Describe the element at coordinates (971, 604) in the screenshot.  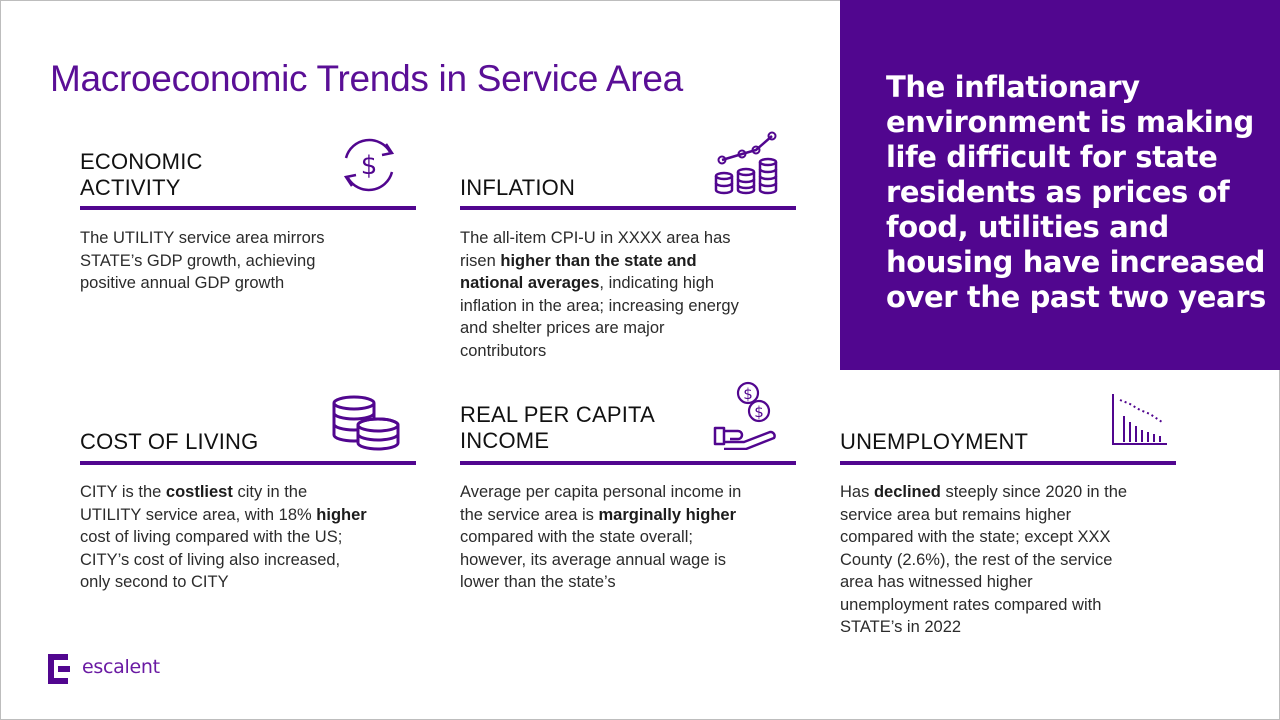
I see `unemployment-line-6: unemployment rates compared with` at that location.